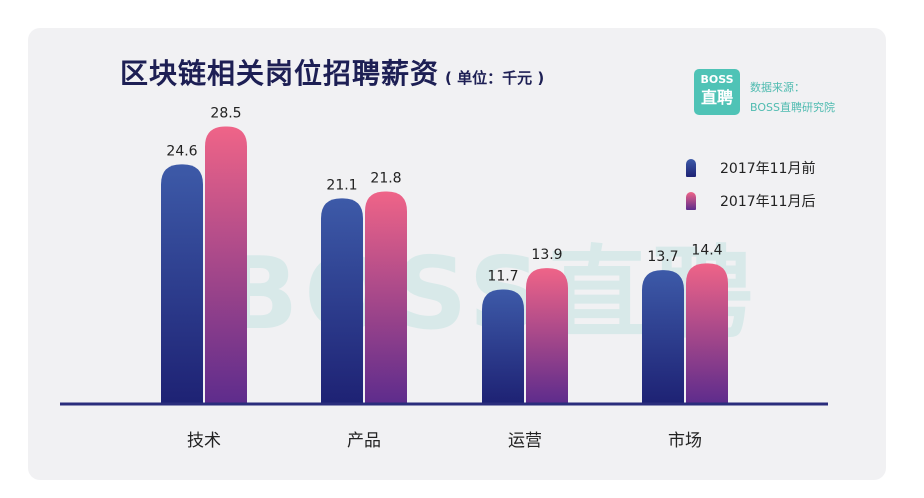  I want to click on data-label-产品-series1: 21.8, so click(385, 179).